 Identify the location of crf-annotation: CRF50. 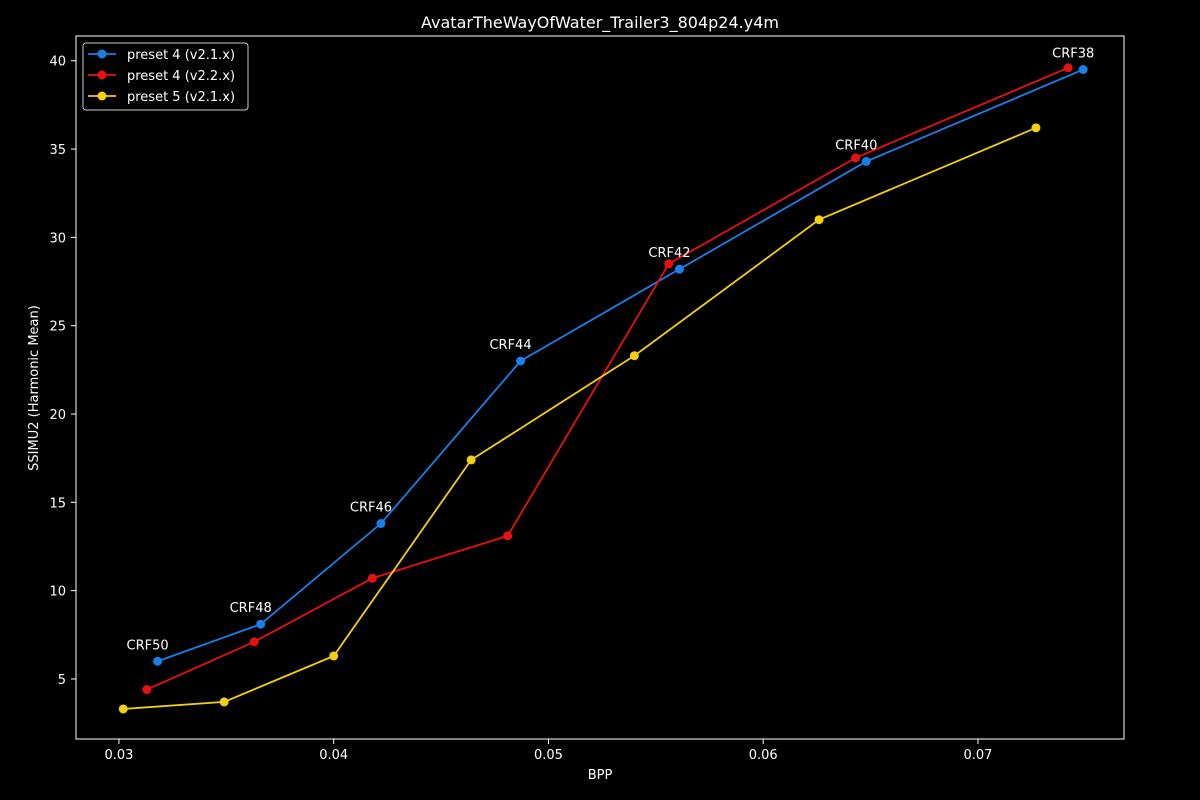
(148, 645).